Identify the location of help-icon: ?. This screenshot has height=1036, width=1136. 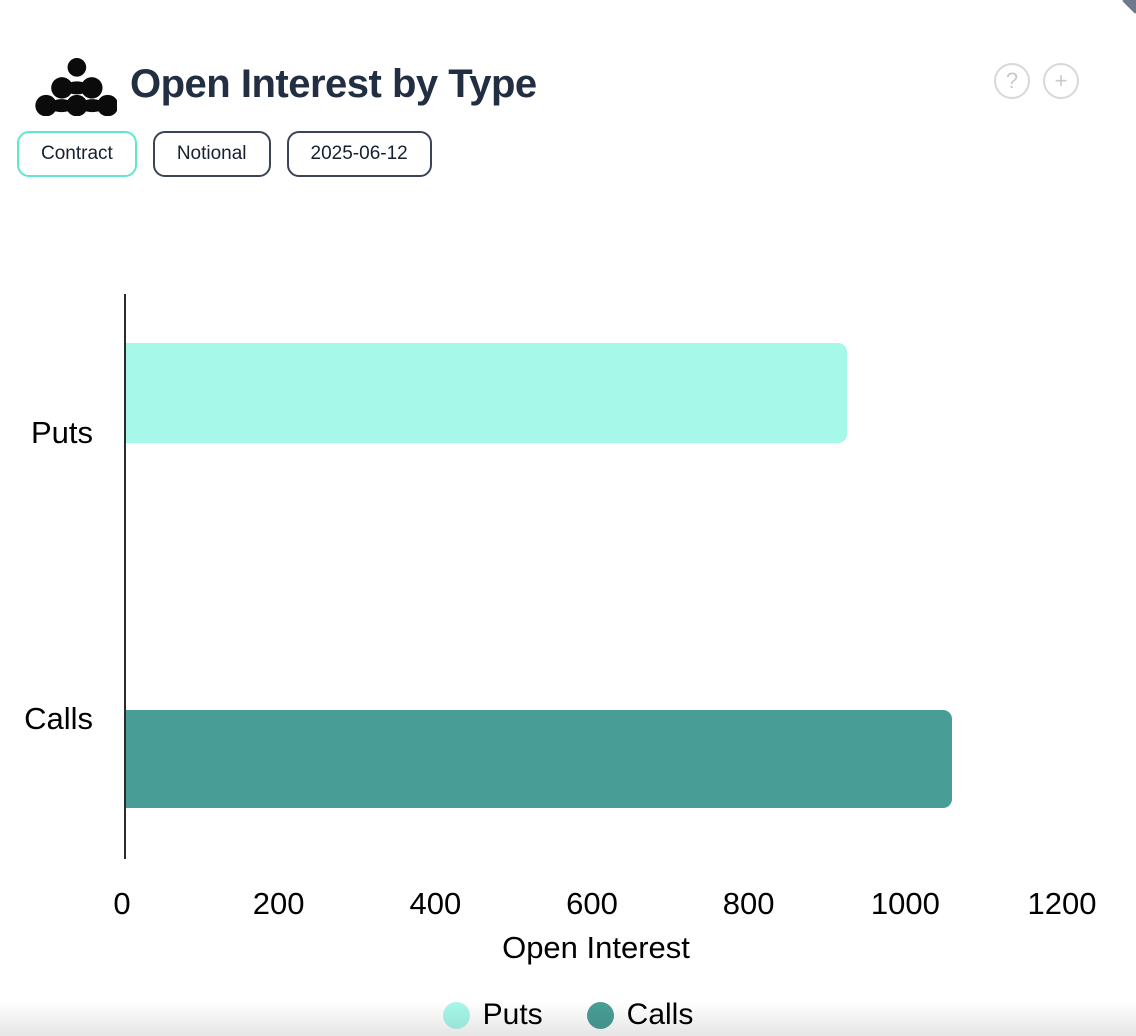
(1012, 81).